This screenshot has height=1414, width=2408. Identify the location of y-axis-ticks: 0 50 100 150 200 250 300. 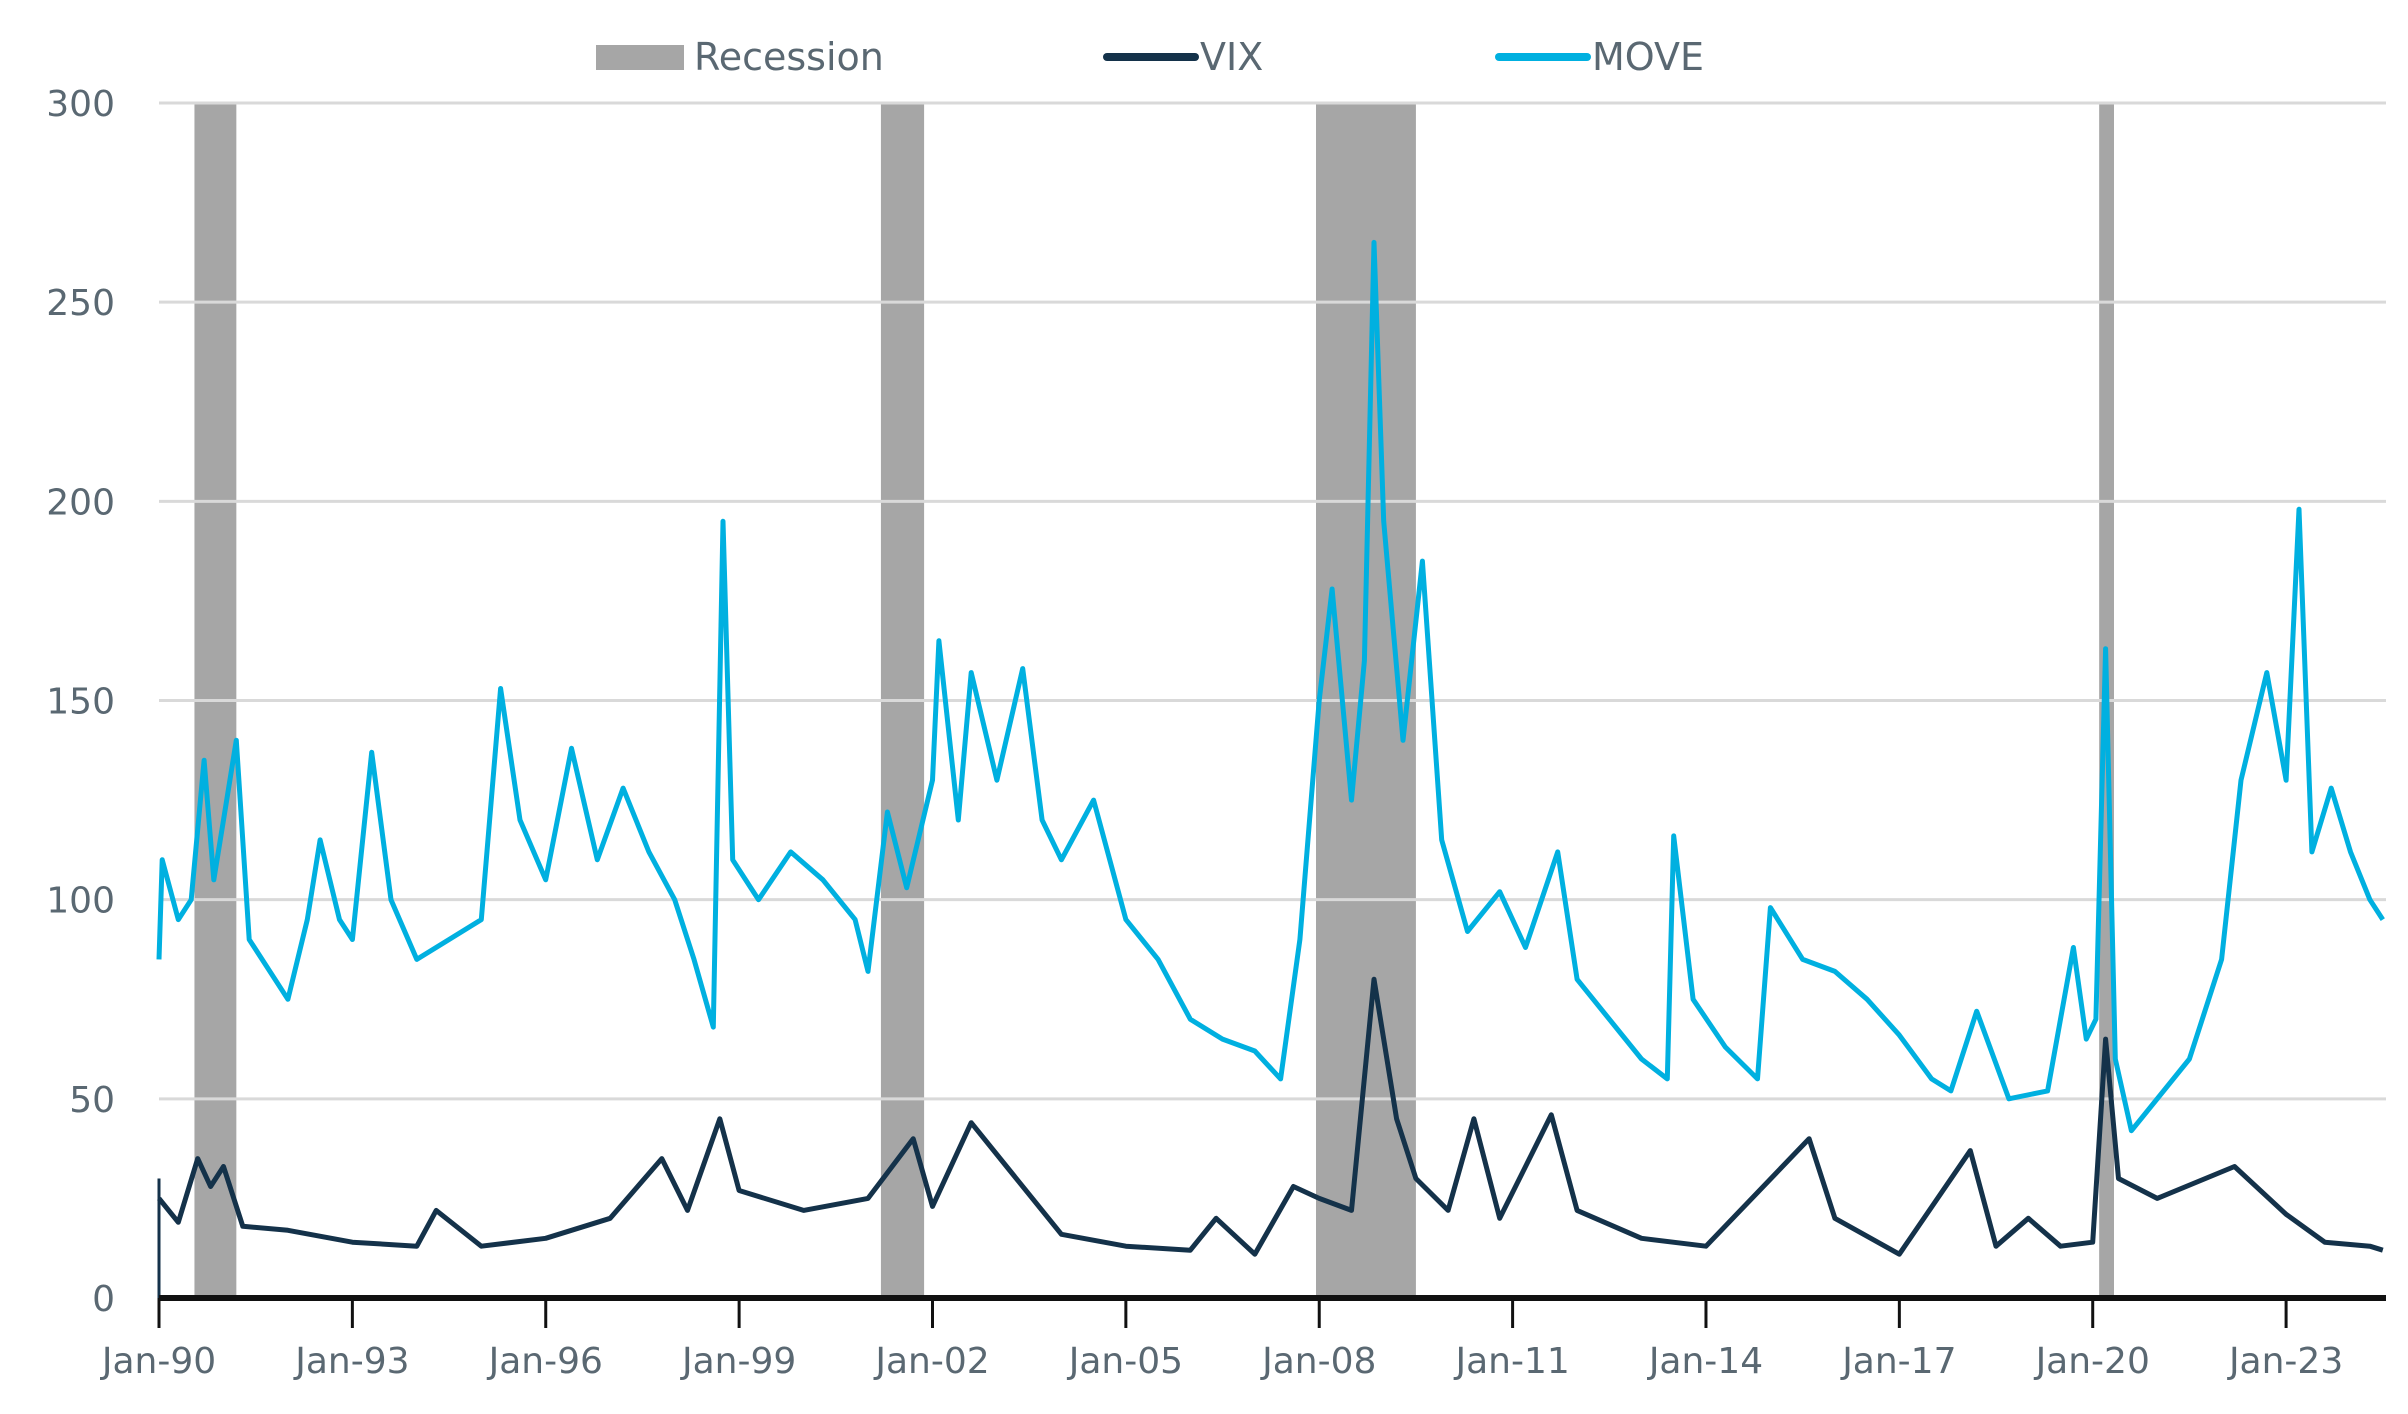
(80, 702).